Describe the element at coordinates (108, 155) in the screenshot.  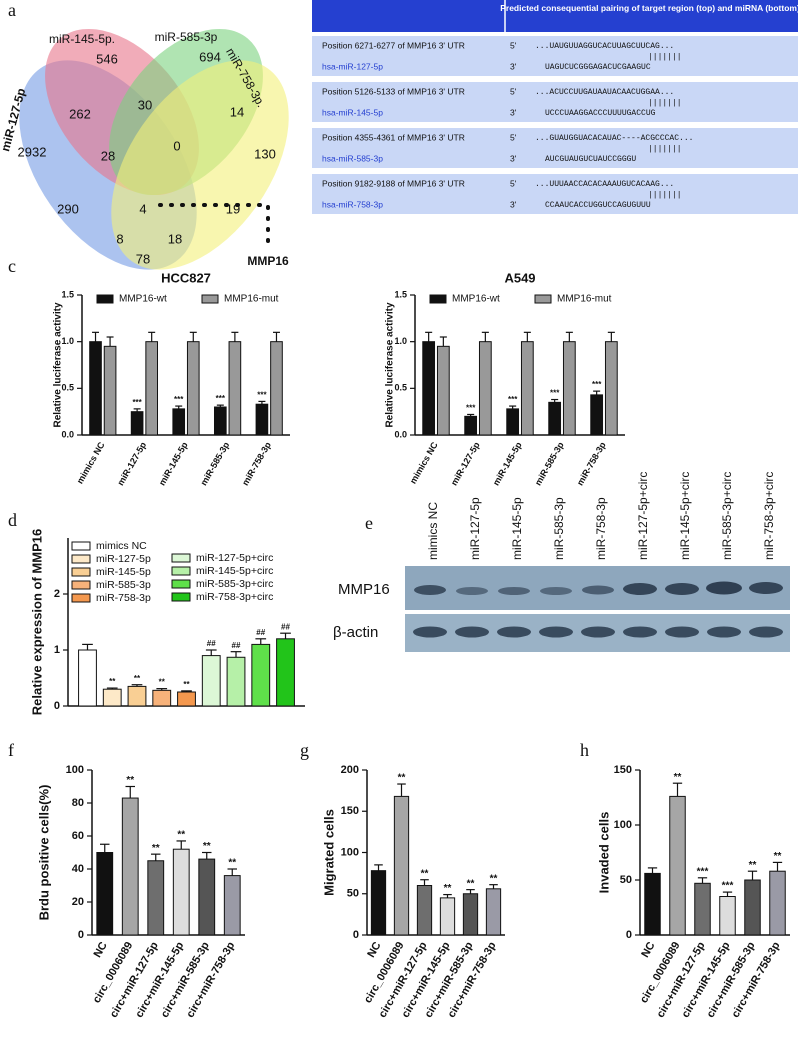
I see `region-count: 28` at that location.